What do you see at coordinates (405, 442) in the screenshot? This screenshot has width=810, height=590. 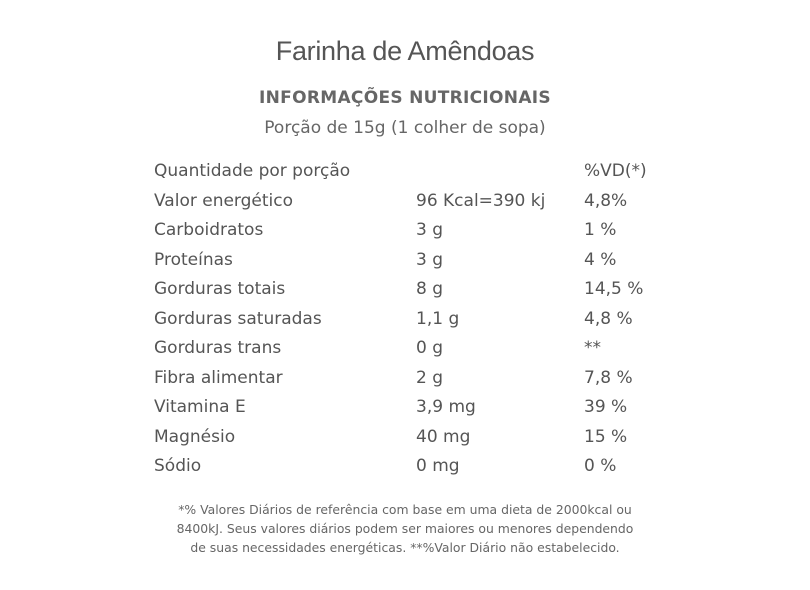 I see `table-row: Magnésio 40 mg 15 %` at bounding box center [405, 442].